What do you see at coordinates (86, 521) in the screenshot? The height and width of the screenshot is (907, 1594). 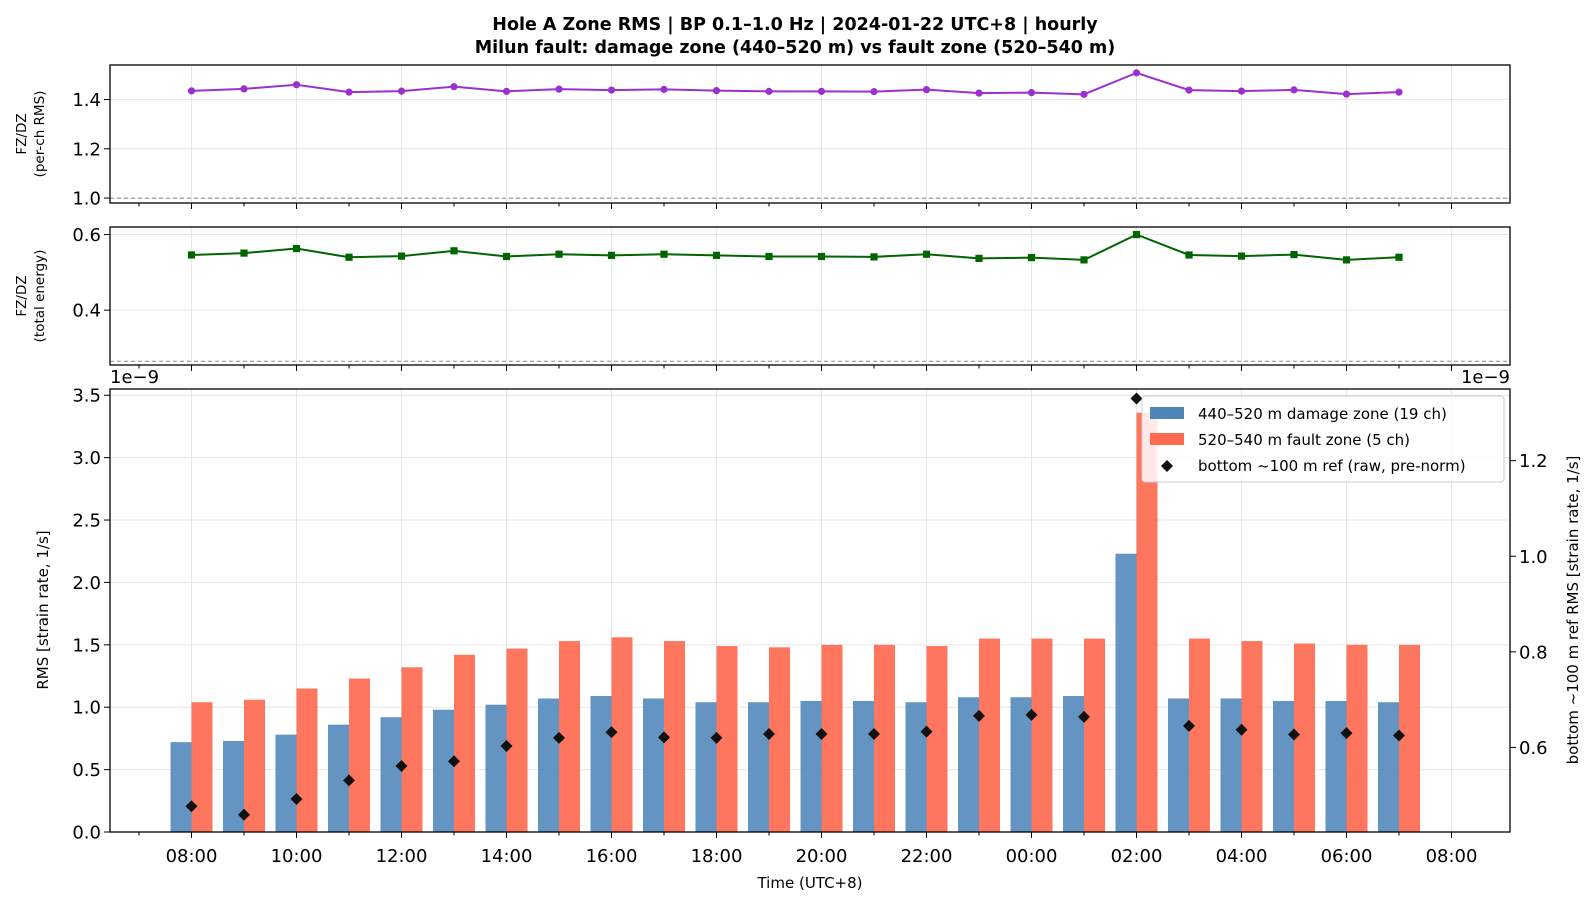 I see `rms-ytick-label: 2.5` at bounding box center [86, 521].